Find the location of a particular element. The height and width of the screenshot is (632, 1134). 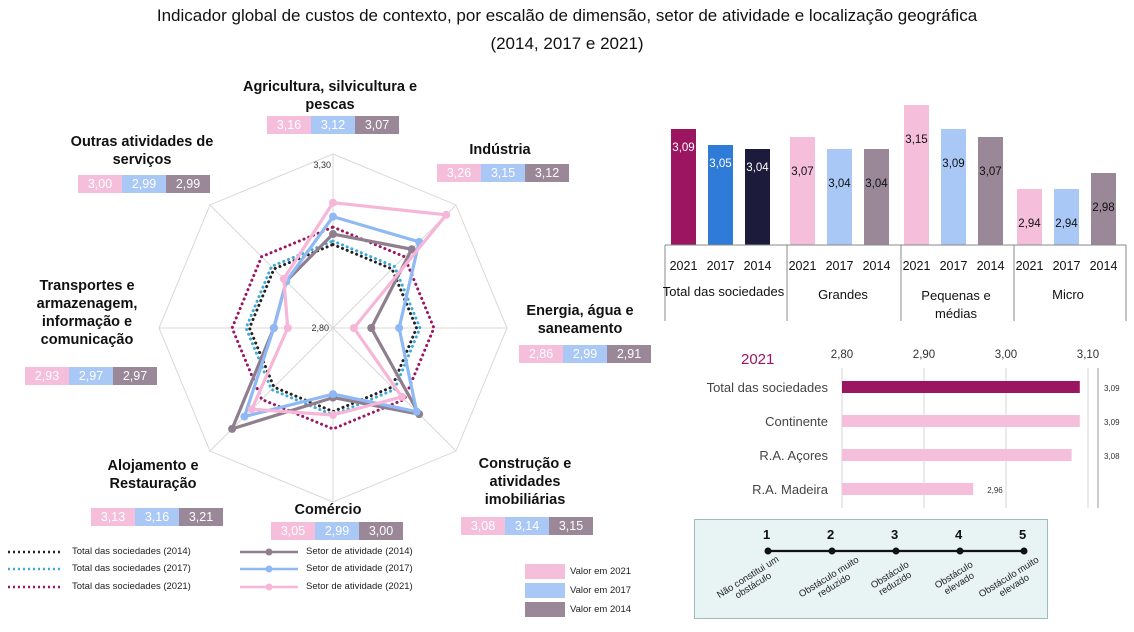

bar-year-1-2: 2014 is located at coordinates (877, 266).